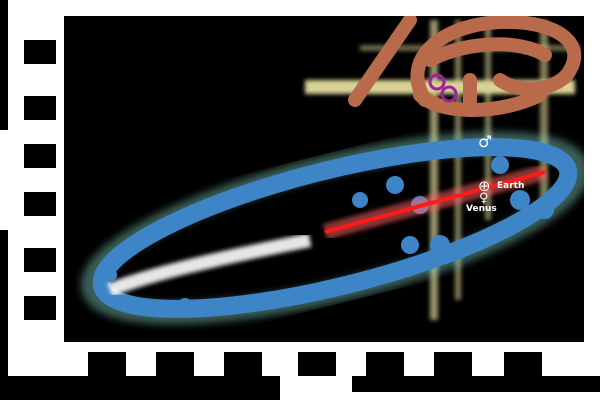 The image size is (600, 400). I want to click on earth-icon: ⊕, so click(484, 186).